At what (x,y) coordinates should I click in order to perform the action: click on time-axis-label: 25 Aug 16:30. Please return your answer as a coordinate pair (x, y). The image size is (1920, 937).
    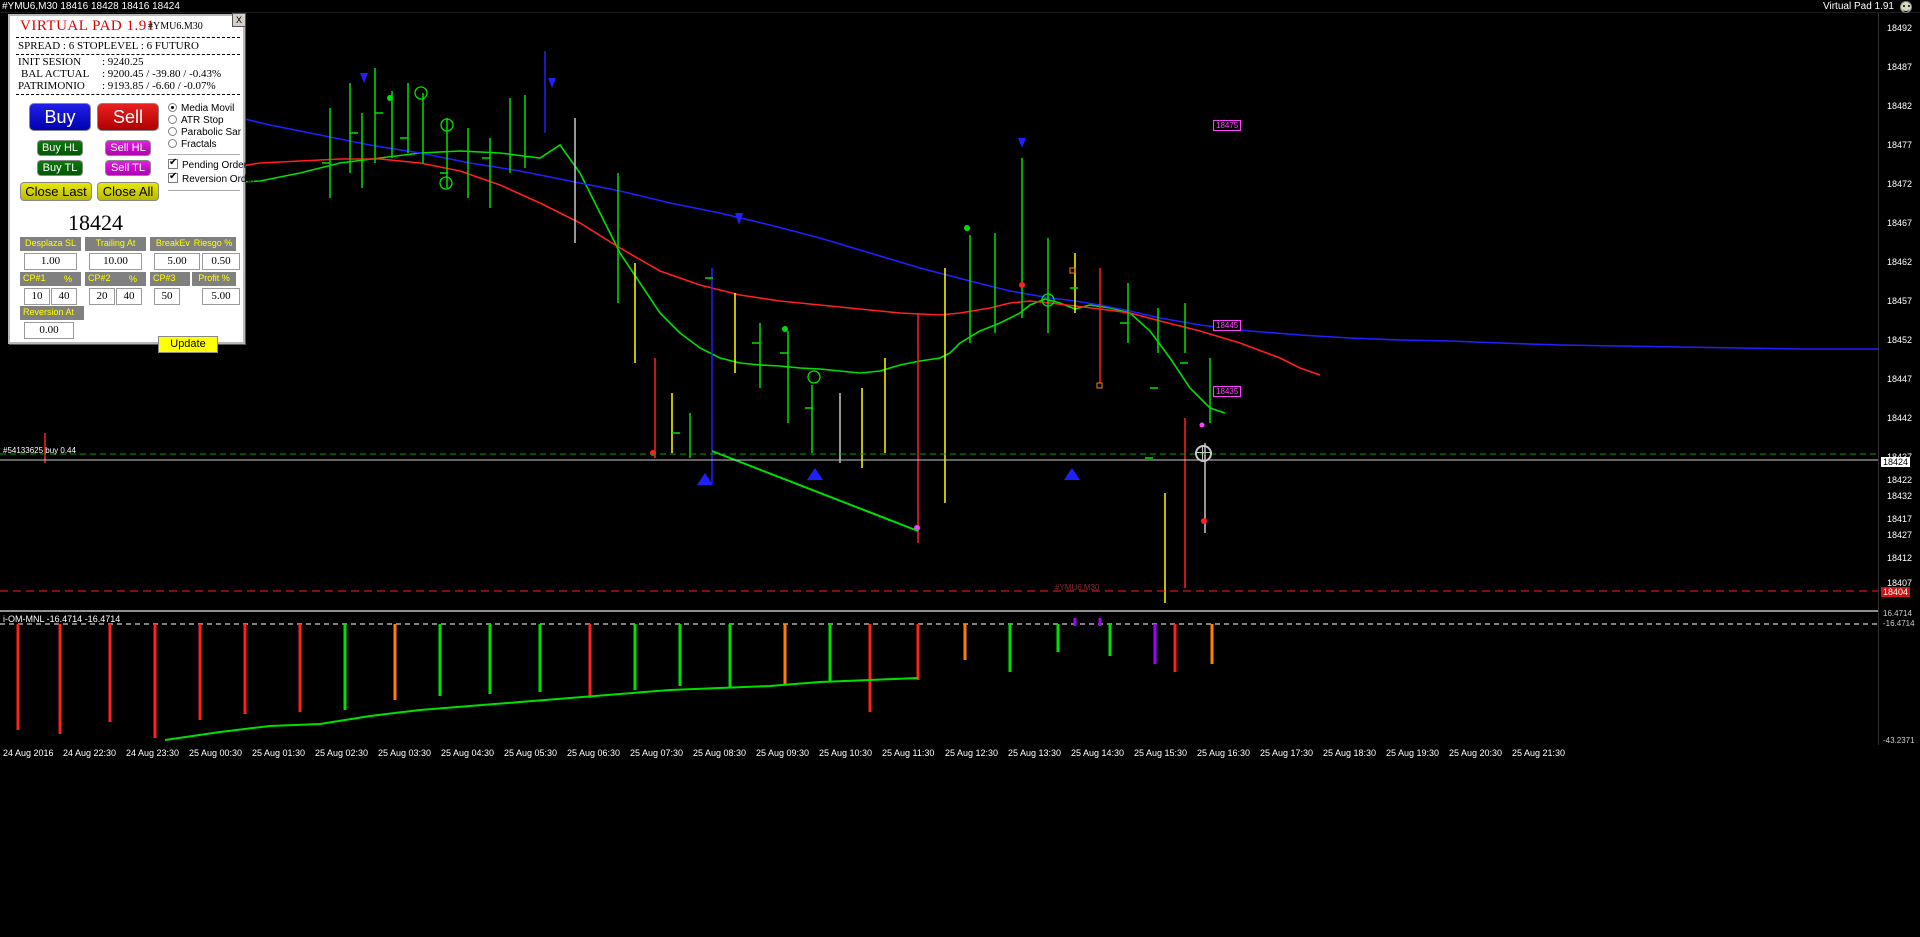
    Looking at the image, I should click on (1224, 753).